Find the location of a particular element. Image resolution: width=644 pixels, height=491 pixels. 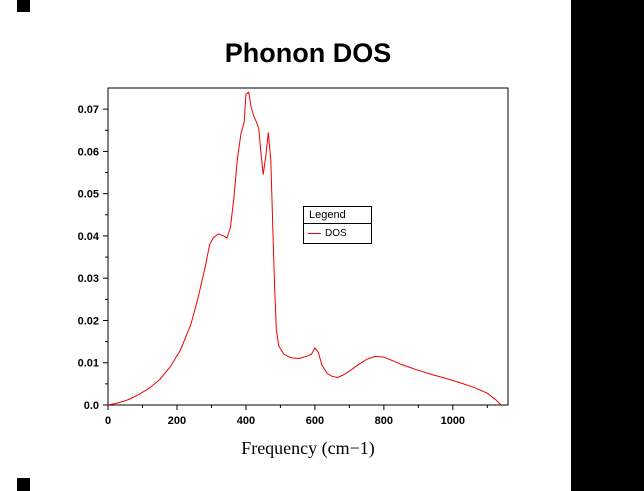

svg-text: 0.01 is located at coordinates (88, 364).